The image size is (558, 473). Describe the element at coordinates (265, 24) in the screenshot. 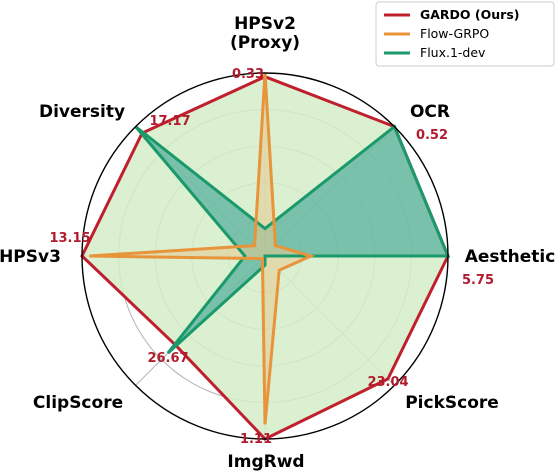

I see `axis-label-line: HPSv2` at that location.